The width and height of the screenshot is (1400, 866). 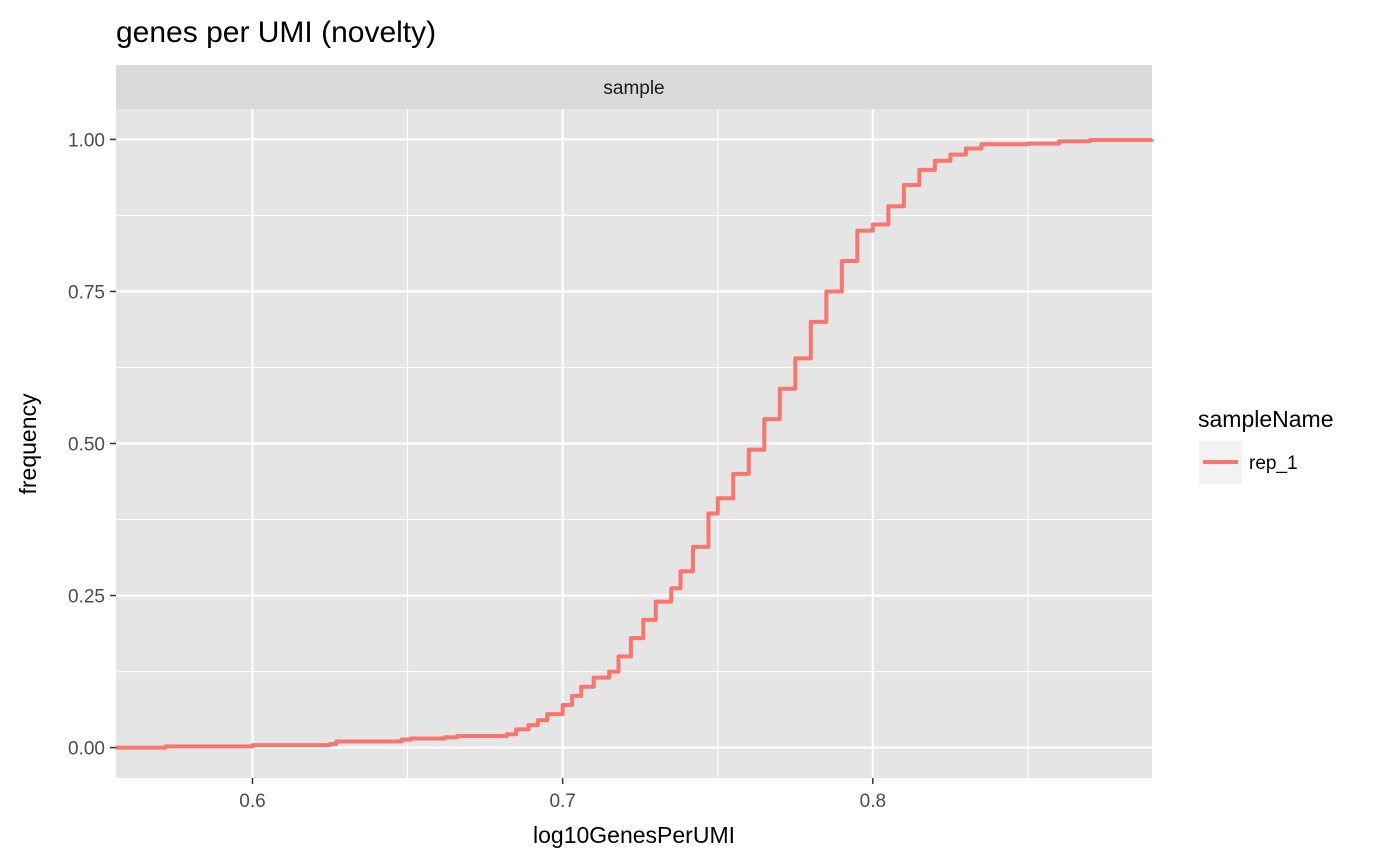 What do you see at coordinates (28, 444) in the screenshot?
I see `y-axis-label: frequency` at bounding box center [28, 444].